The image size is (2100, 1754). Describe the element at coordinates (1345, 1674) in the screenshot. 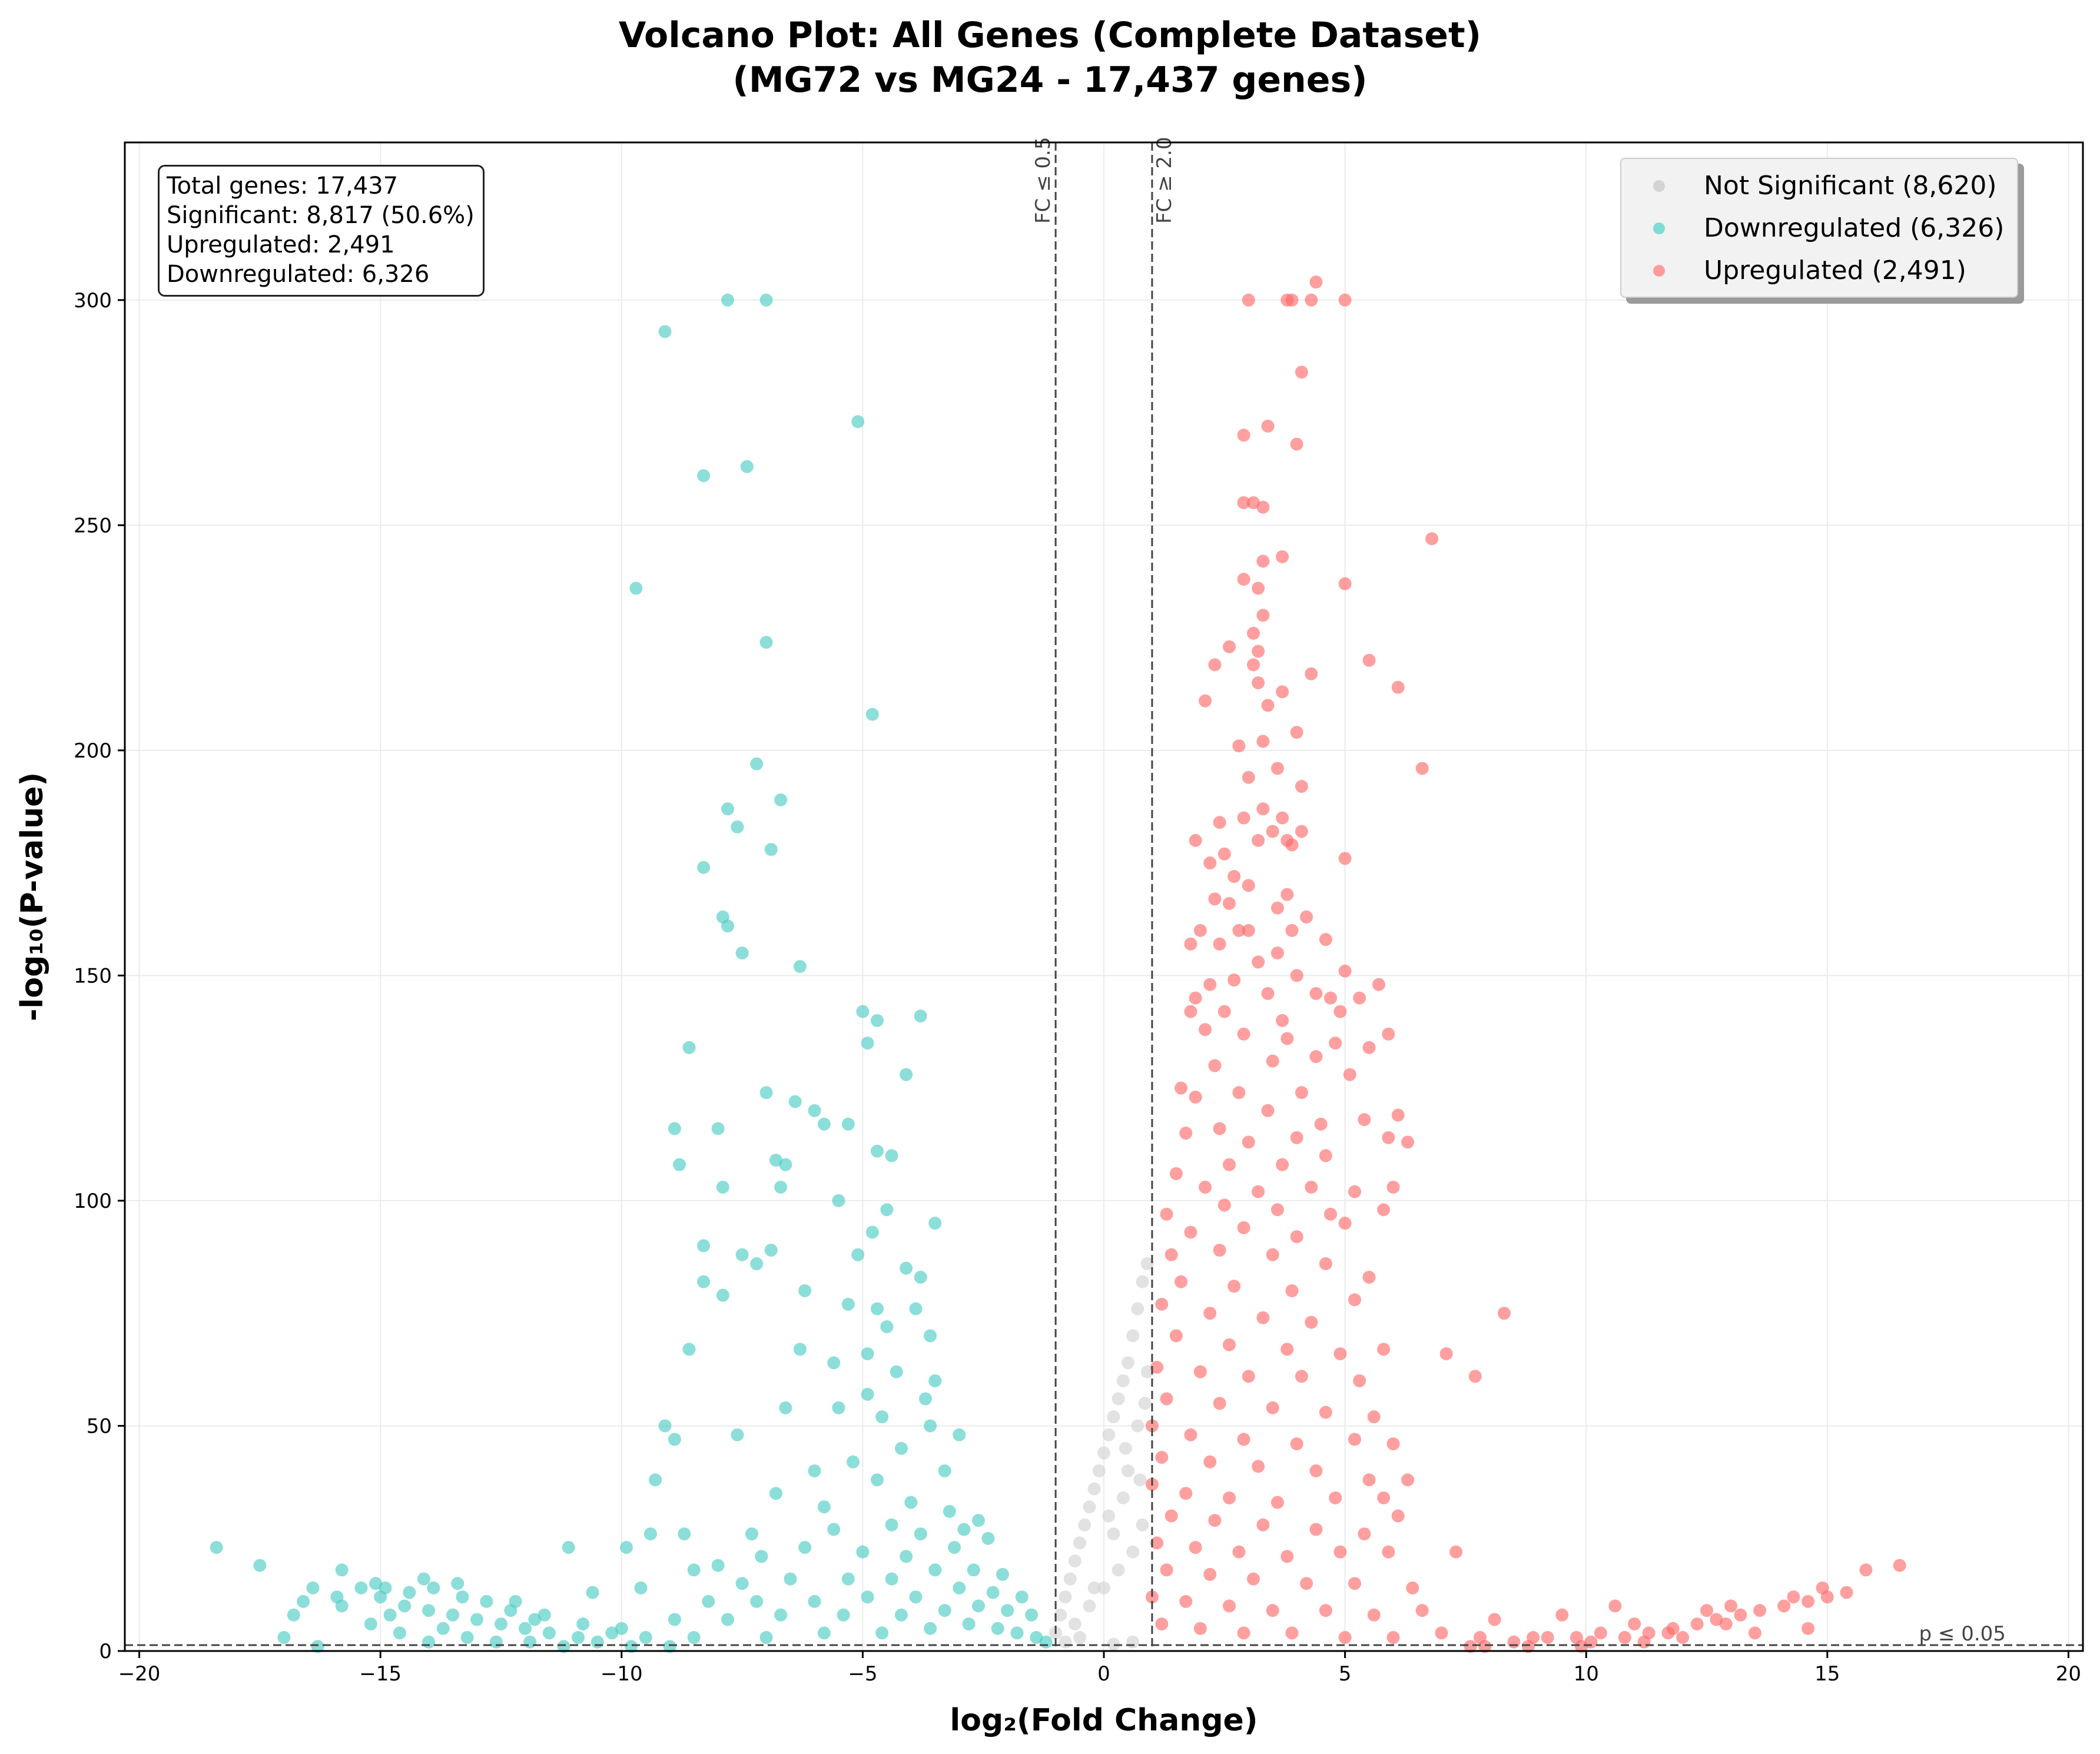

I see `x-tick-label: 5` at that location.